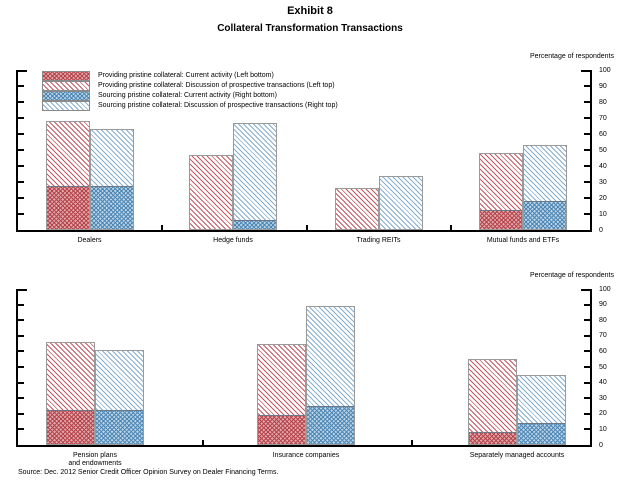 Image resolution: width=620 pixels, height=484 pixels. Describe the element at coordinates (603, 214) in the screenshot. I see `y-tick-label: 10` at that location.